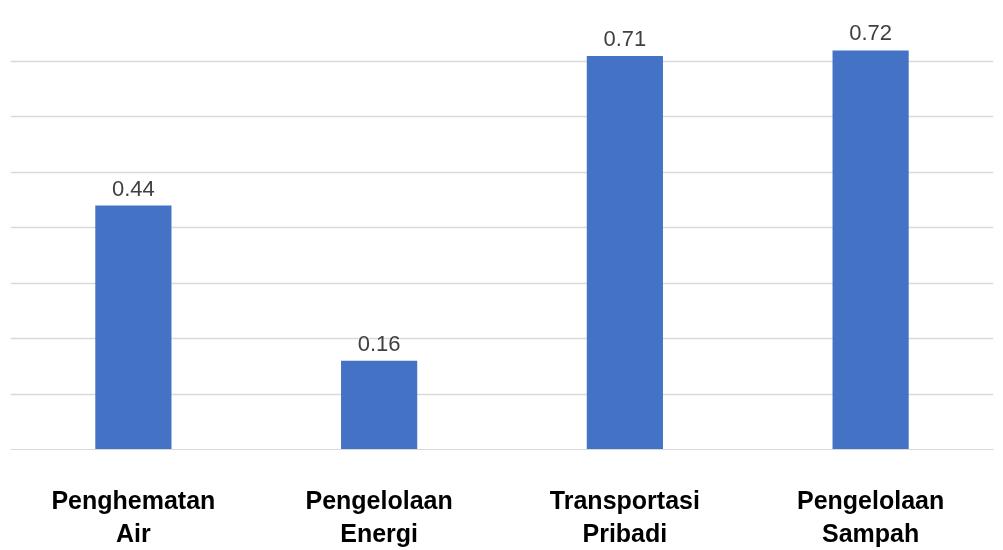 This screenshot has width=1003, height=550. What do you see at coordinates (625, 38) in the screenshot?
I see `data-label: 0.71` at bounding box center [625, 38].